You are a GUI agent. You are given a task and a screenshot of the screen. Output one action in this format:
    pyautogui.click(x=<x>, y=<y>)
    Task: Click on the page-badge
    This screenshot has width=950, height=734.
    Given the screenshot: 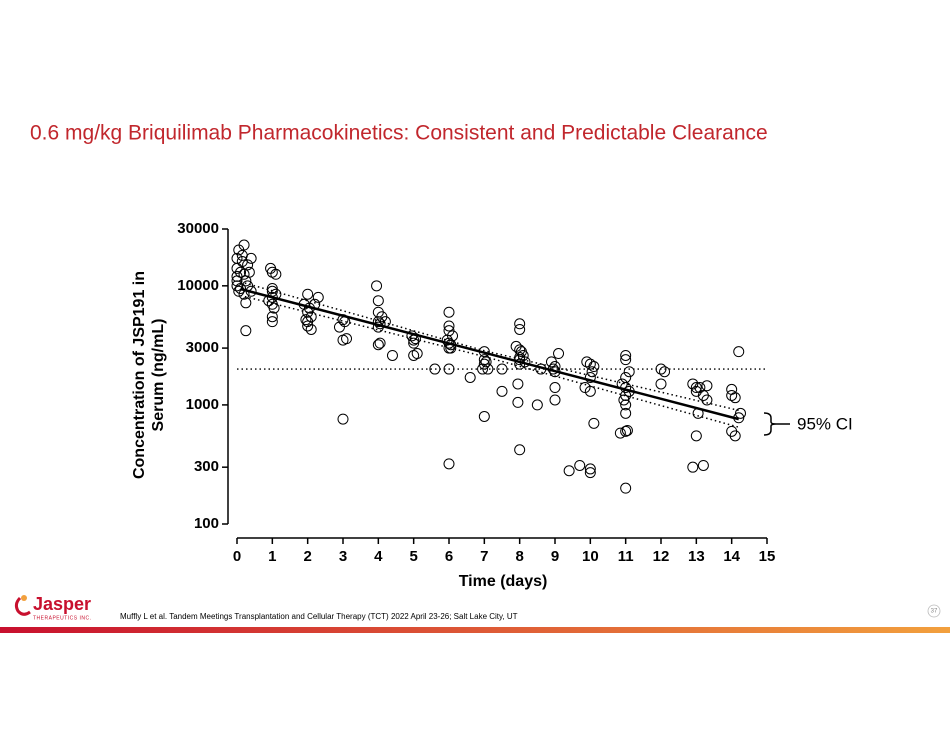 What is the action you would take?
    pyautogui.click(x=934, y=611)
    